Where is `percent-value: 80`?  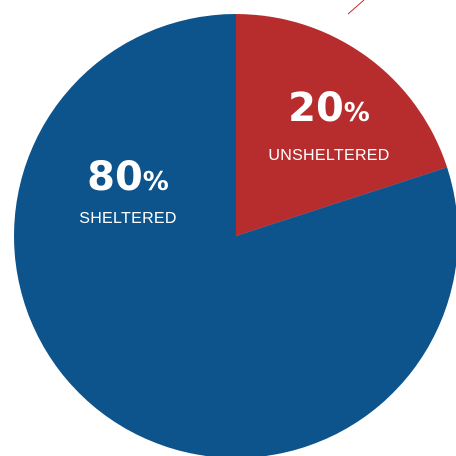 percent-value: 80 is located at coordinates (115, 177).